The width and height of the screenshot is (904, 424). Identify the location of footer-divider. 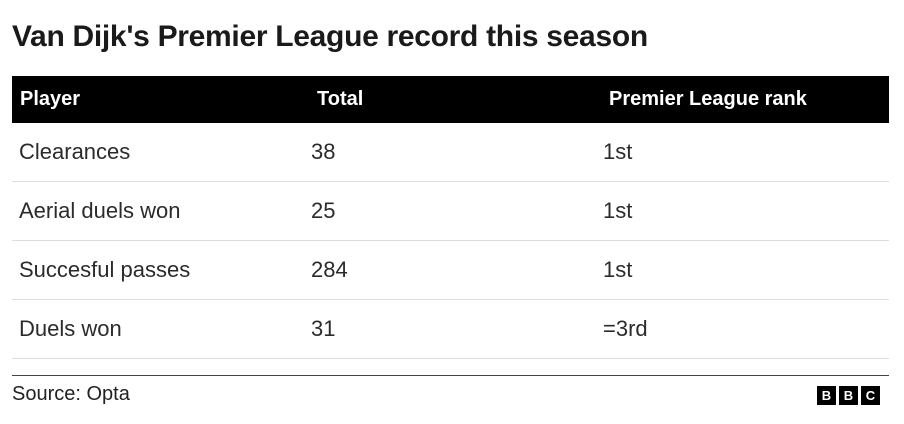
(450, 375).